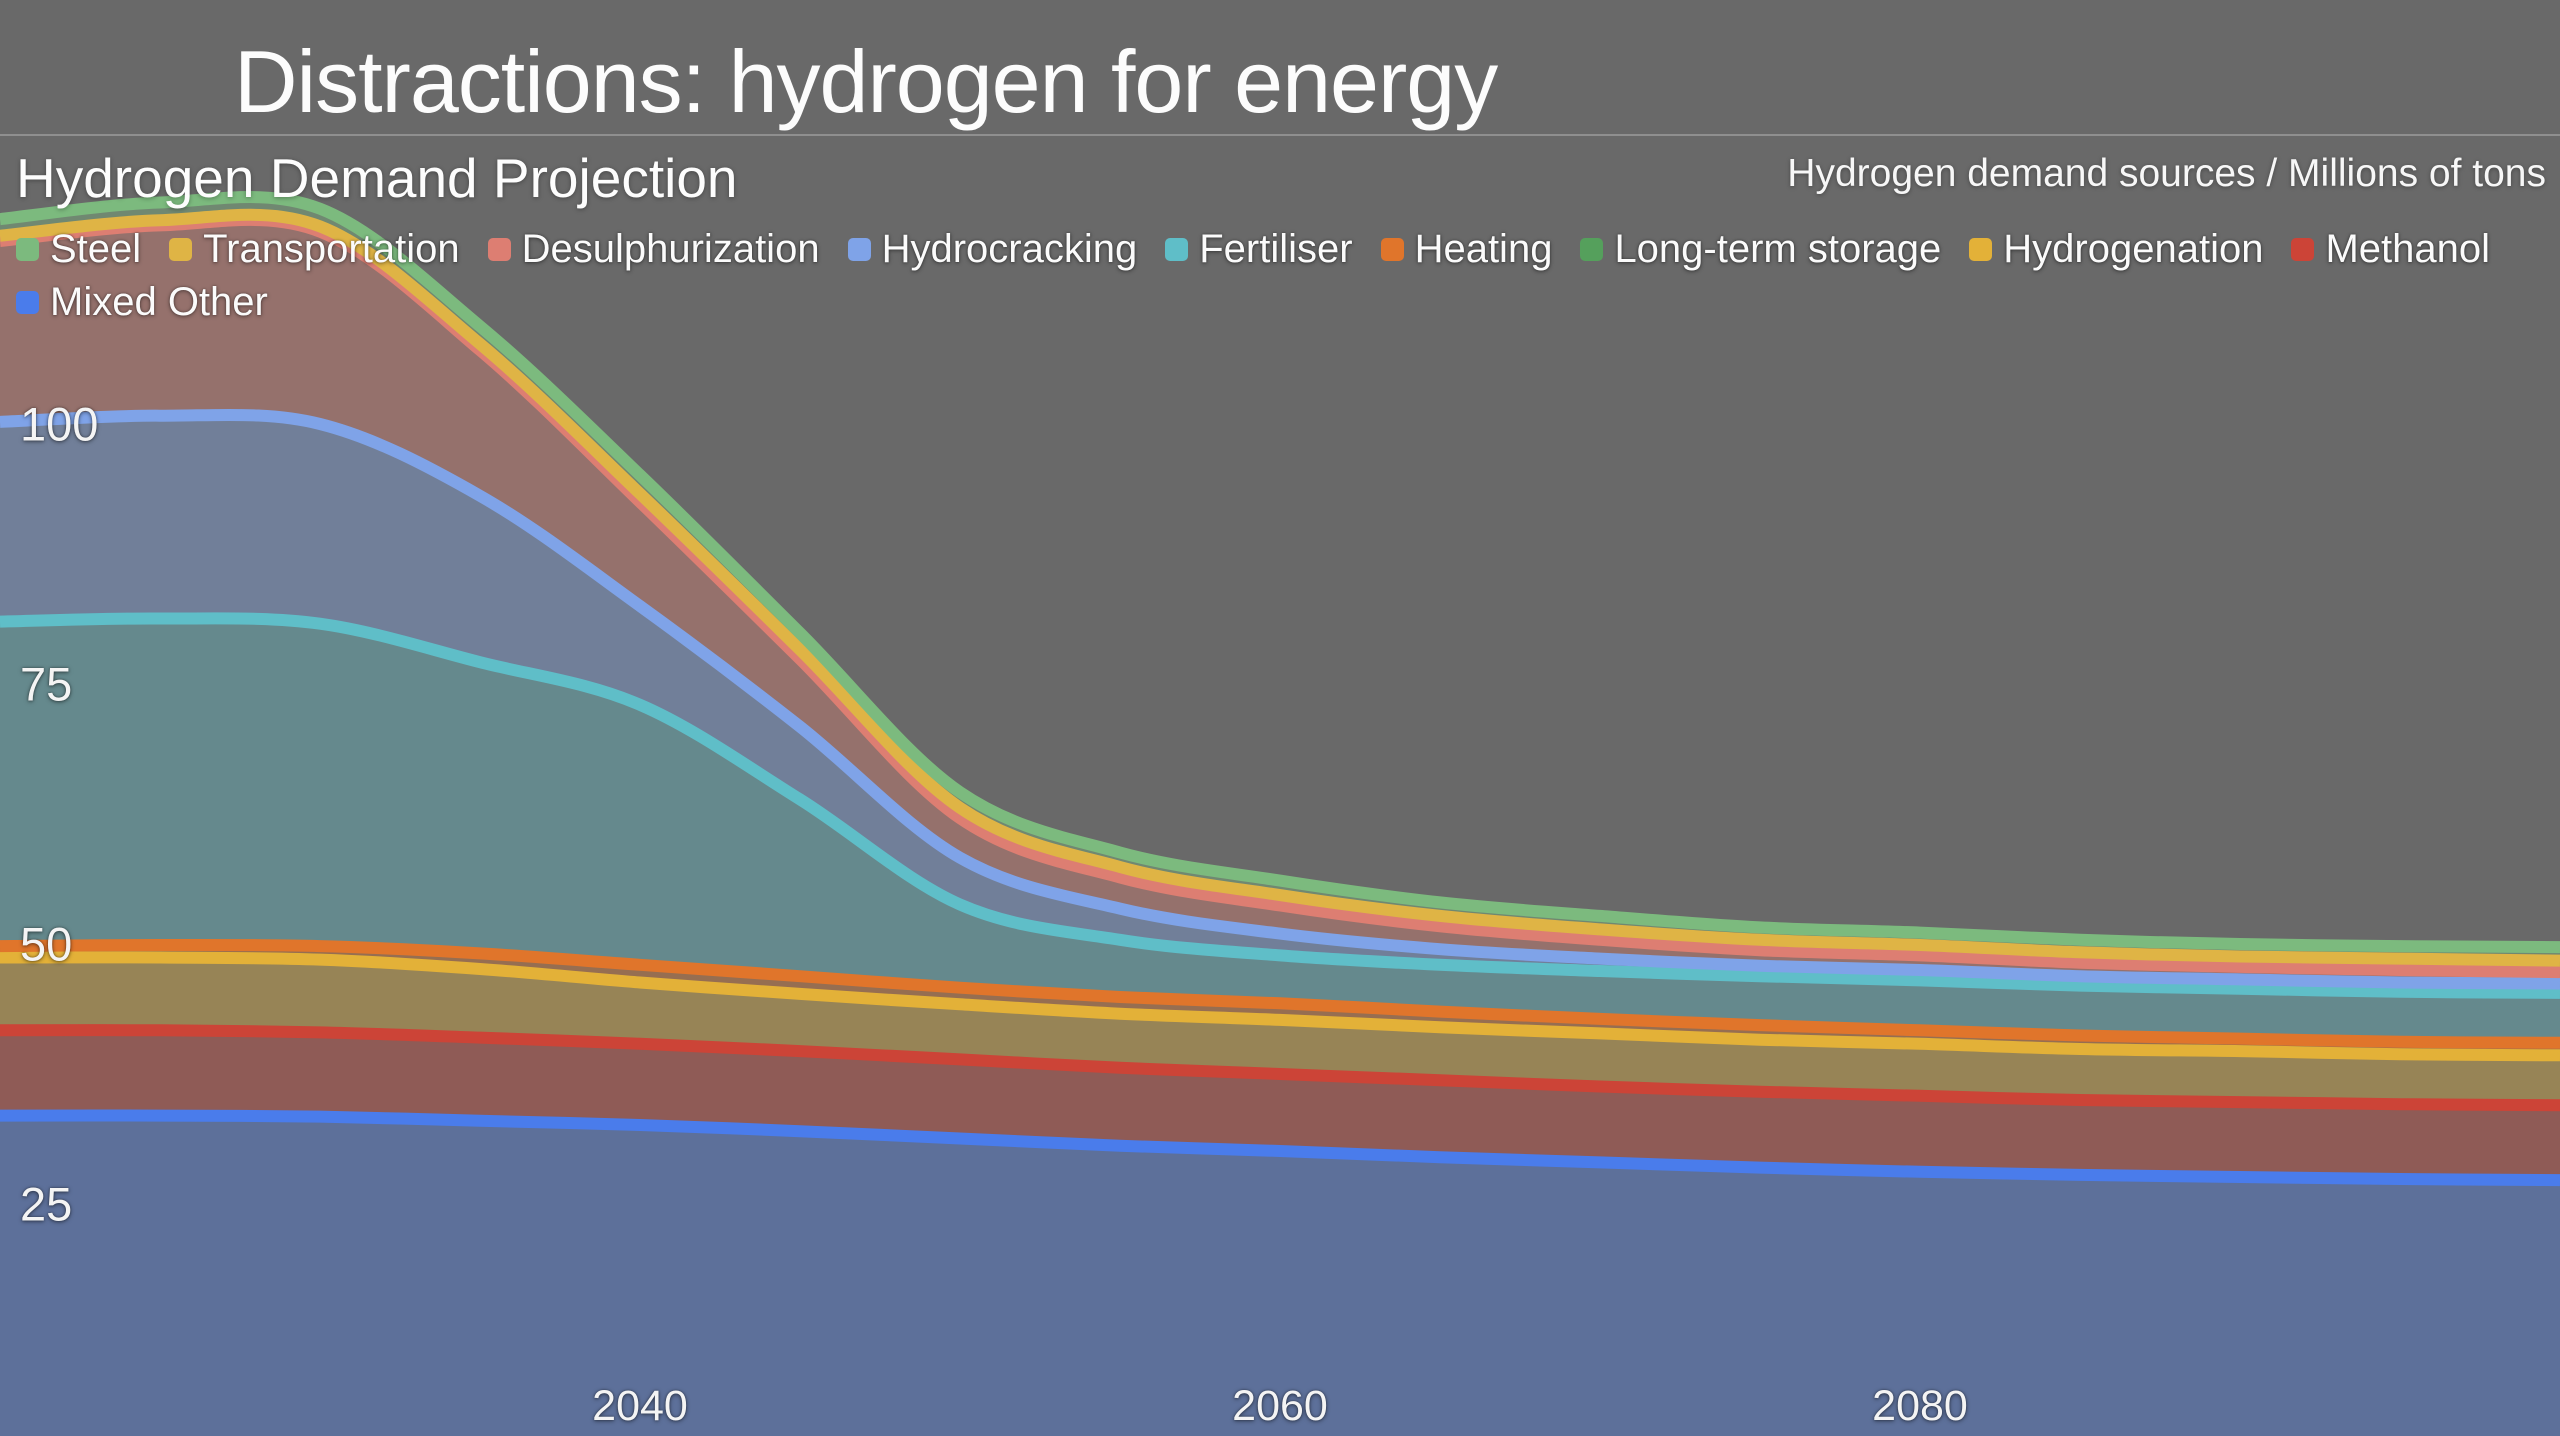 This screenshot has width=2560, height=1436. I want to click on legend-item-hydrogenation: Hydrogenation, so click(2116, 249).